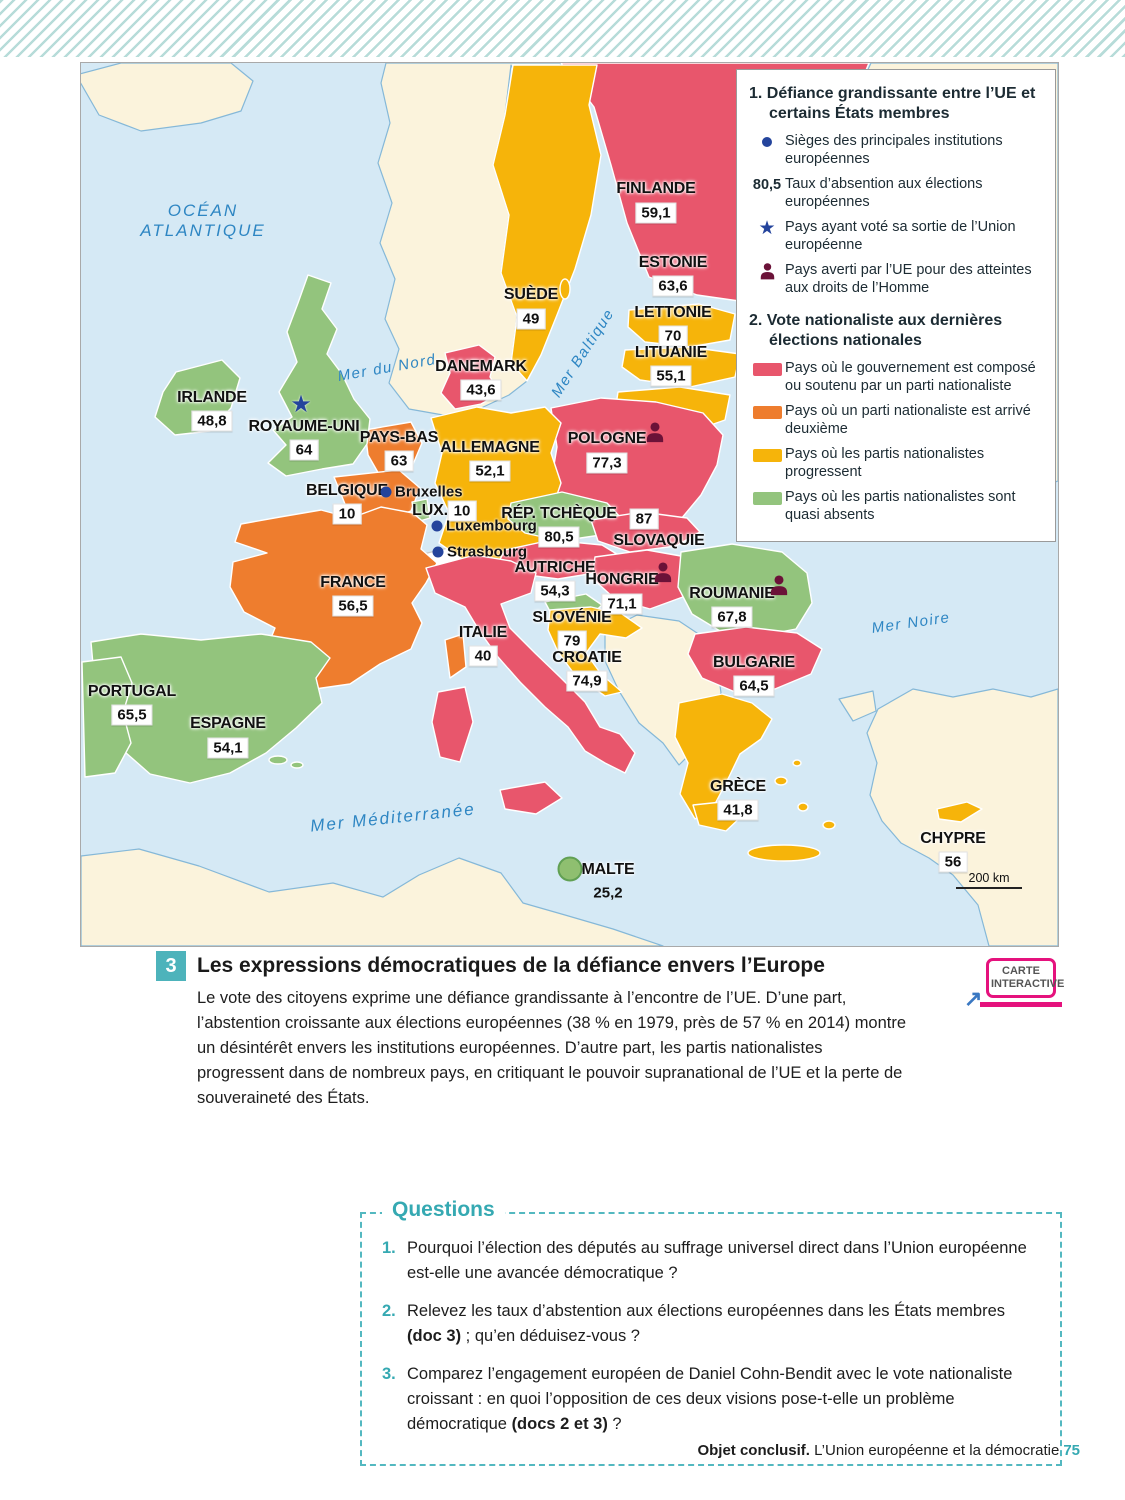  I want to click on iceland-shape, so click(167, 97).